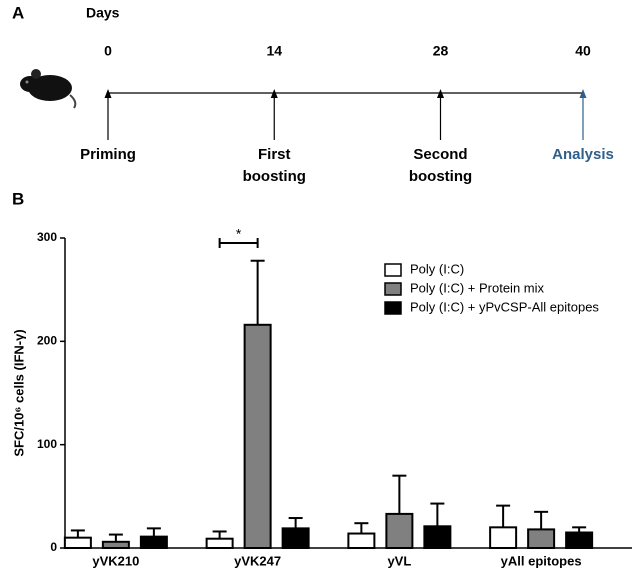  Describe the element at coordinates (18, 198) in the screenshot. I see `panel-label: B` at that location.